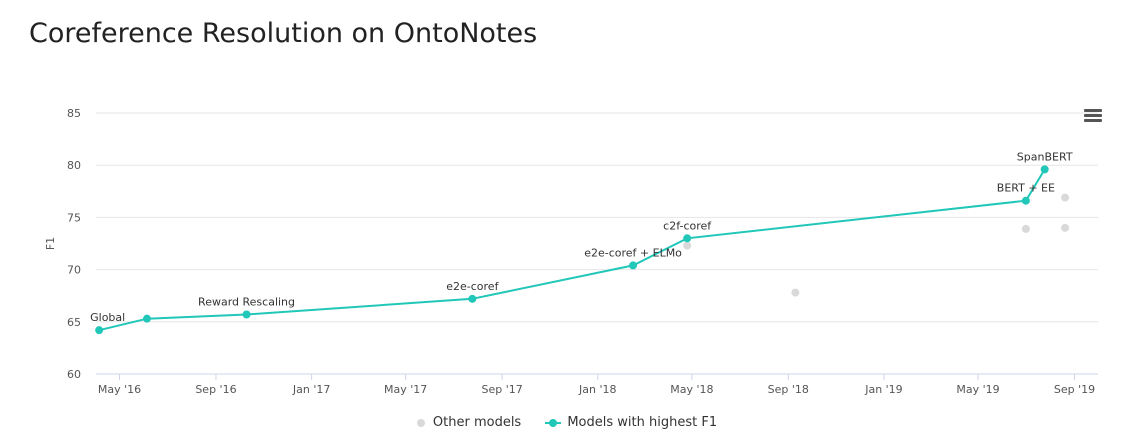 Image resolution: width=1134 pixels, height=438 pixels. Describe the element at coordinates (50, 243) in the screenshot. I see `y-axis-title: F1` at that location.